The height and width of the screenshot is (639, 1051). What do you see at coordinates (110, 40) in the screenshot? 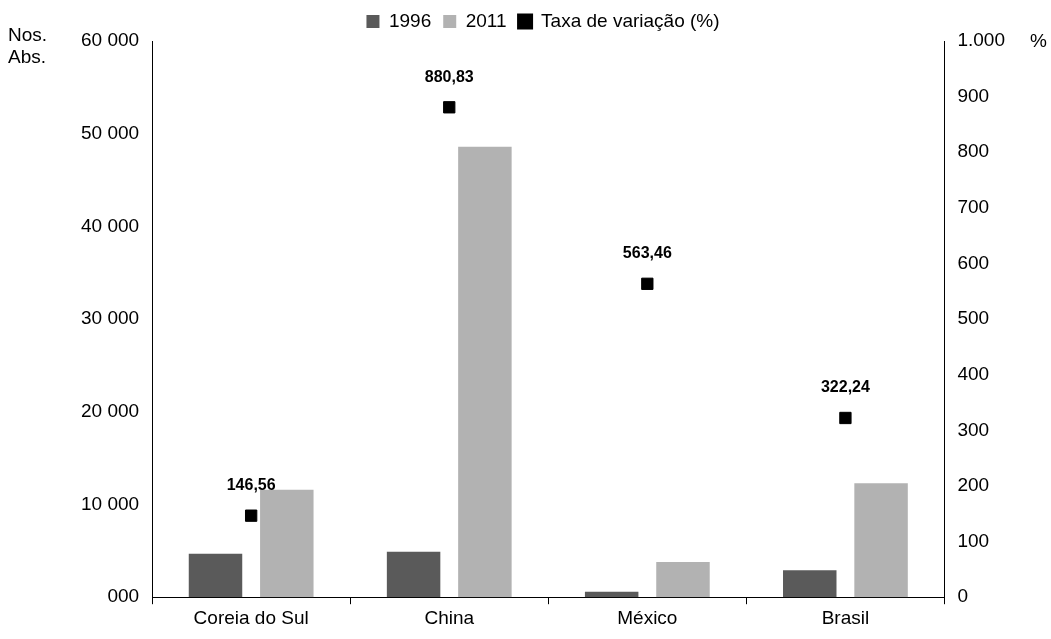
I see `y-tick-label: 60 000` at bounding box center [110, 40].